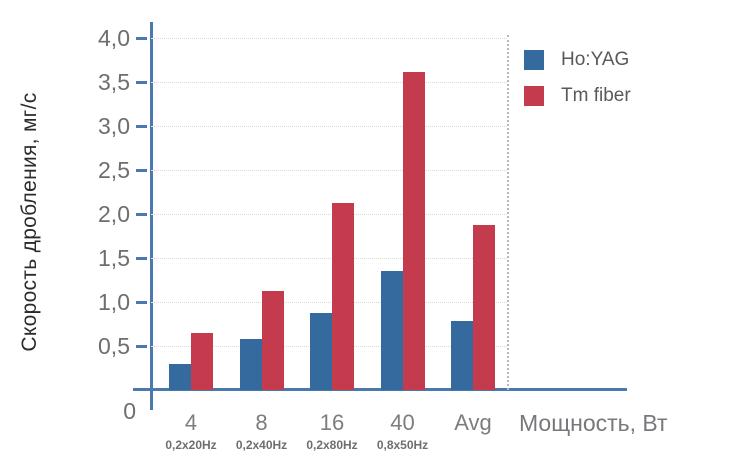 This screenshot has height=470, width=743. Describe the element at coordinates (114, 346) in the screenshot. I see `y-tick-label-0-5: 0,5` at that location.